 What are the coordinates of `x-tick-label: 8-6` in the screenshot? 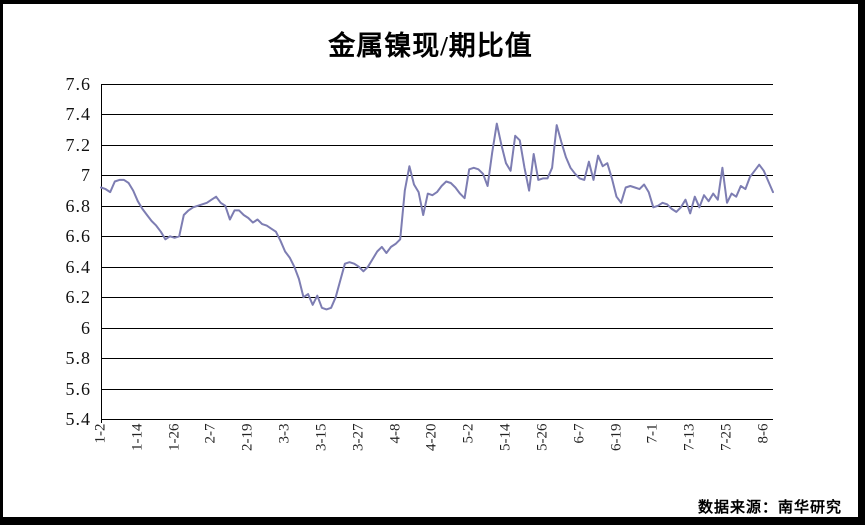 It's located at (763, 433).